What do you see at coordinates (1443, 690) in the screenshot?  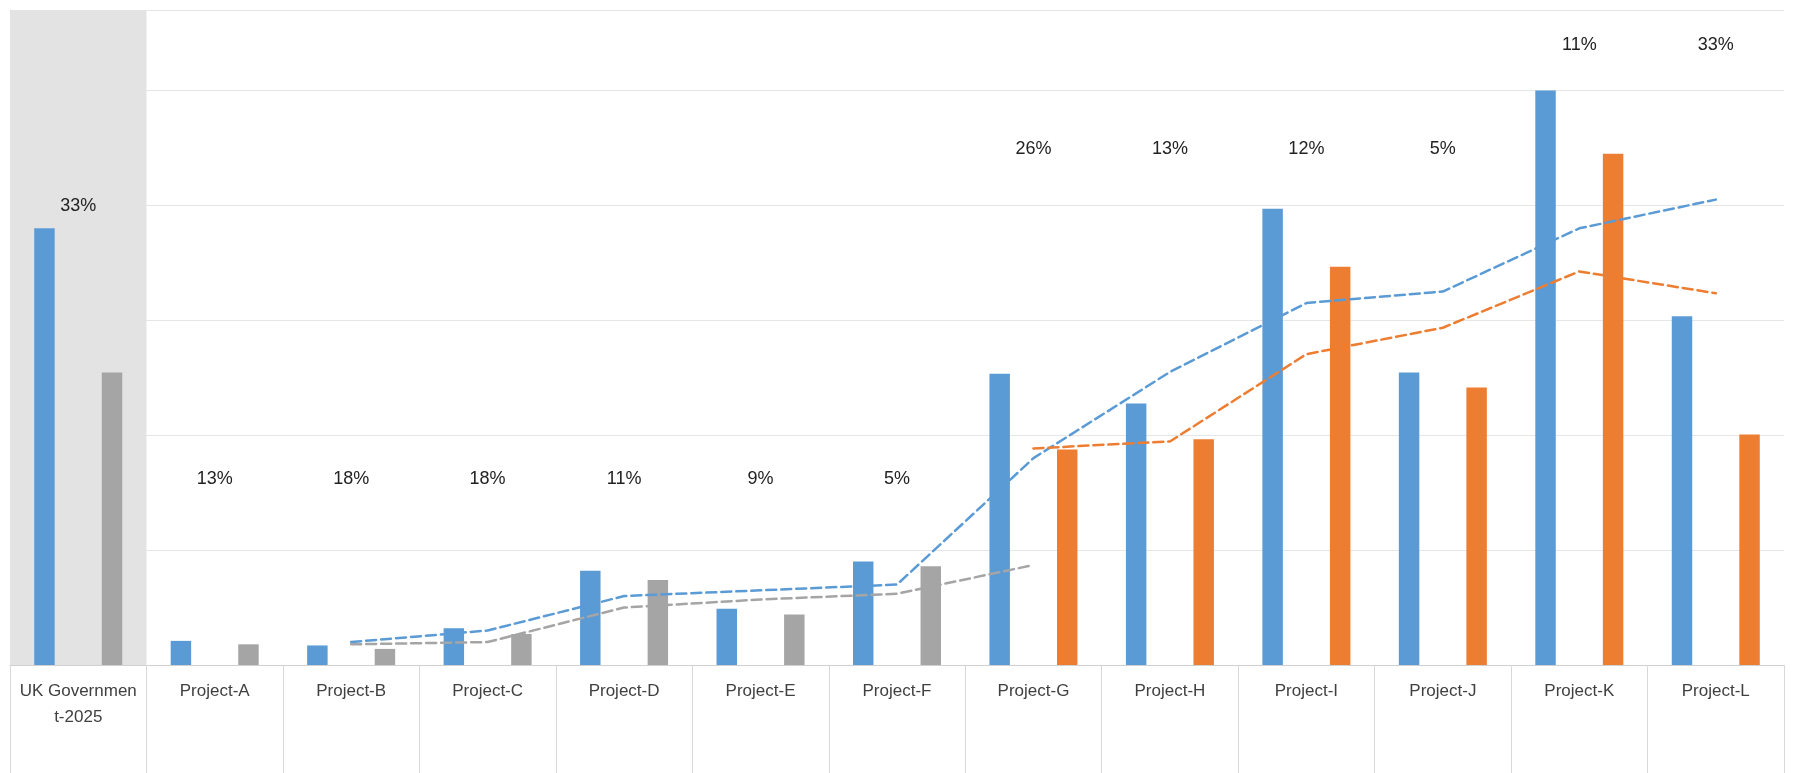 I see `x-tick-label: Project-J` at bounding box center [1443, 690].